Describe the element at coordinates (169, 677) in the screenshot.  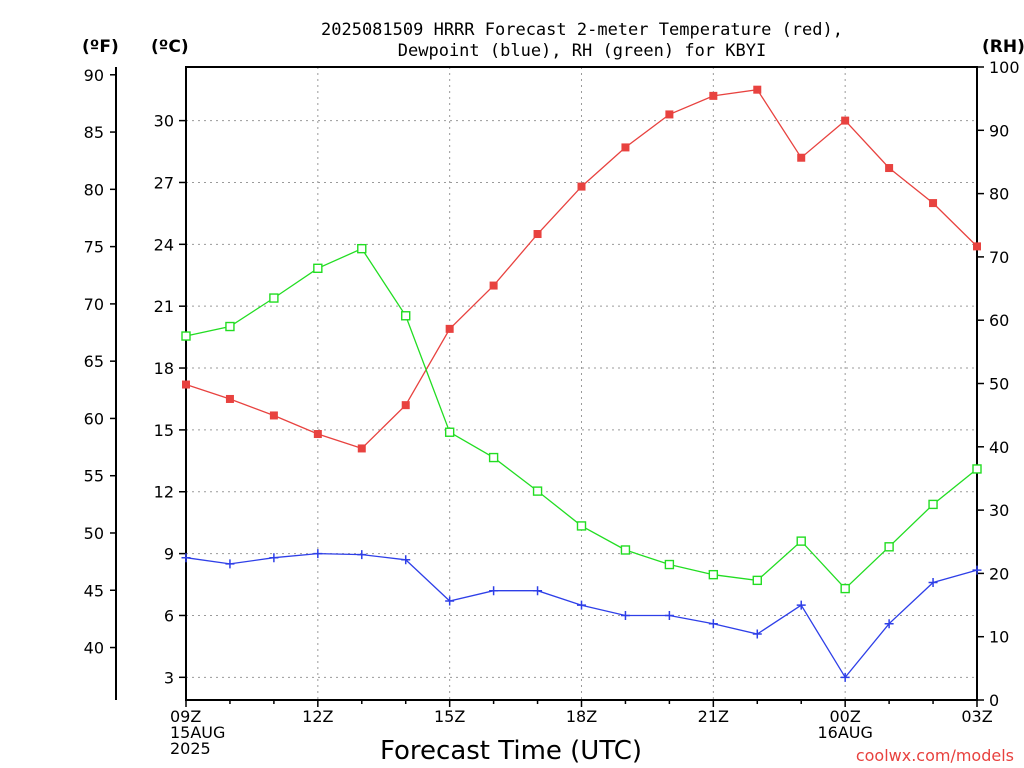
I see `celsius-tick-label: 3` at that location.